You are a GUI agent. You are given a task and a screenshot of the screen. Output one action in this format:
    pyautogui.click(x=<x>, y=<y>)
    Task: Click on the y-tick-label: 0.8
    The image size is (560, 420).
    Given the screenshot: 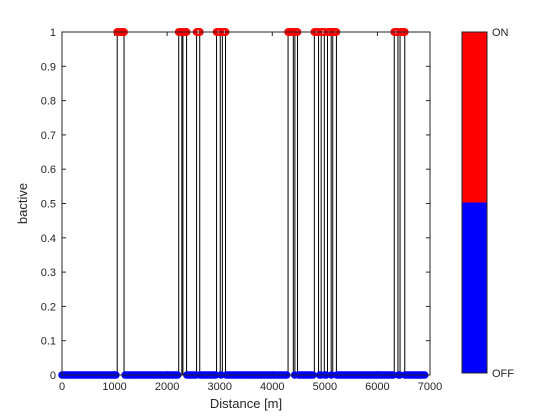 What is the action you would take?
    pyautogui.click(x=48, y=102)
    